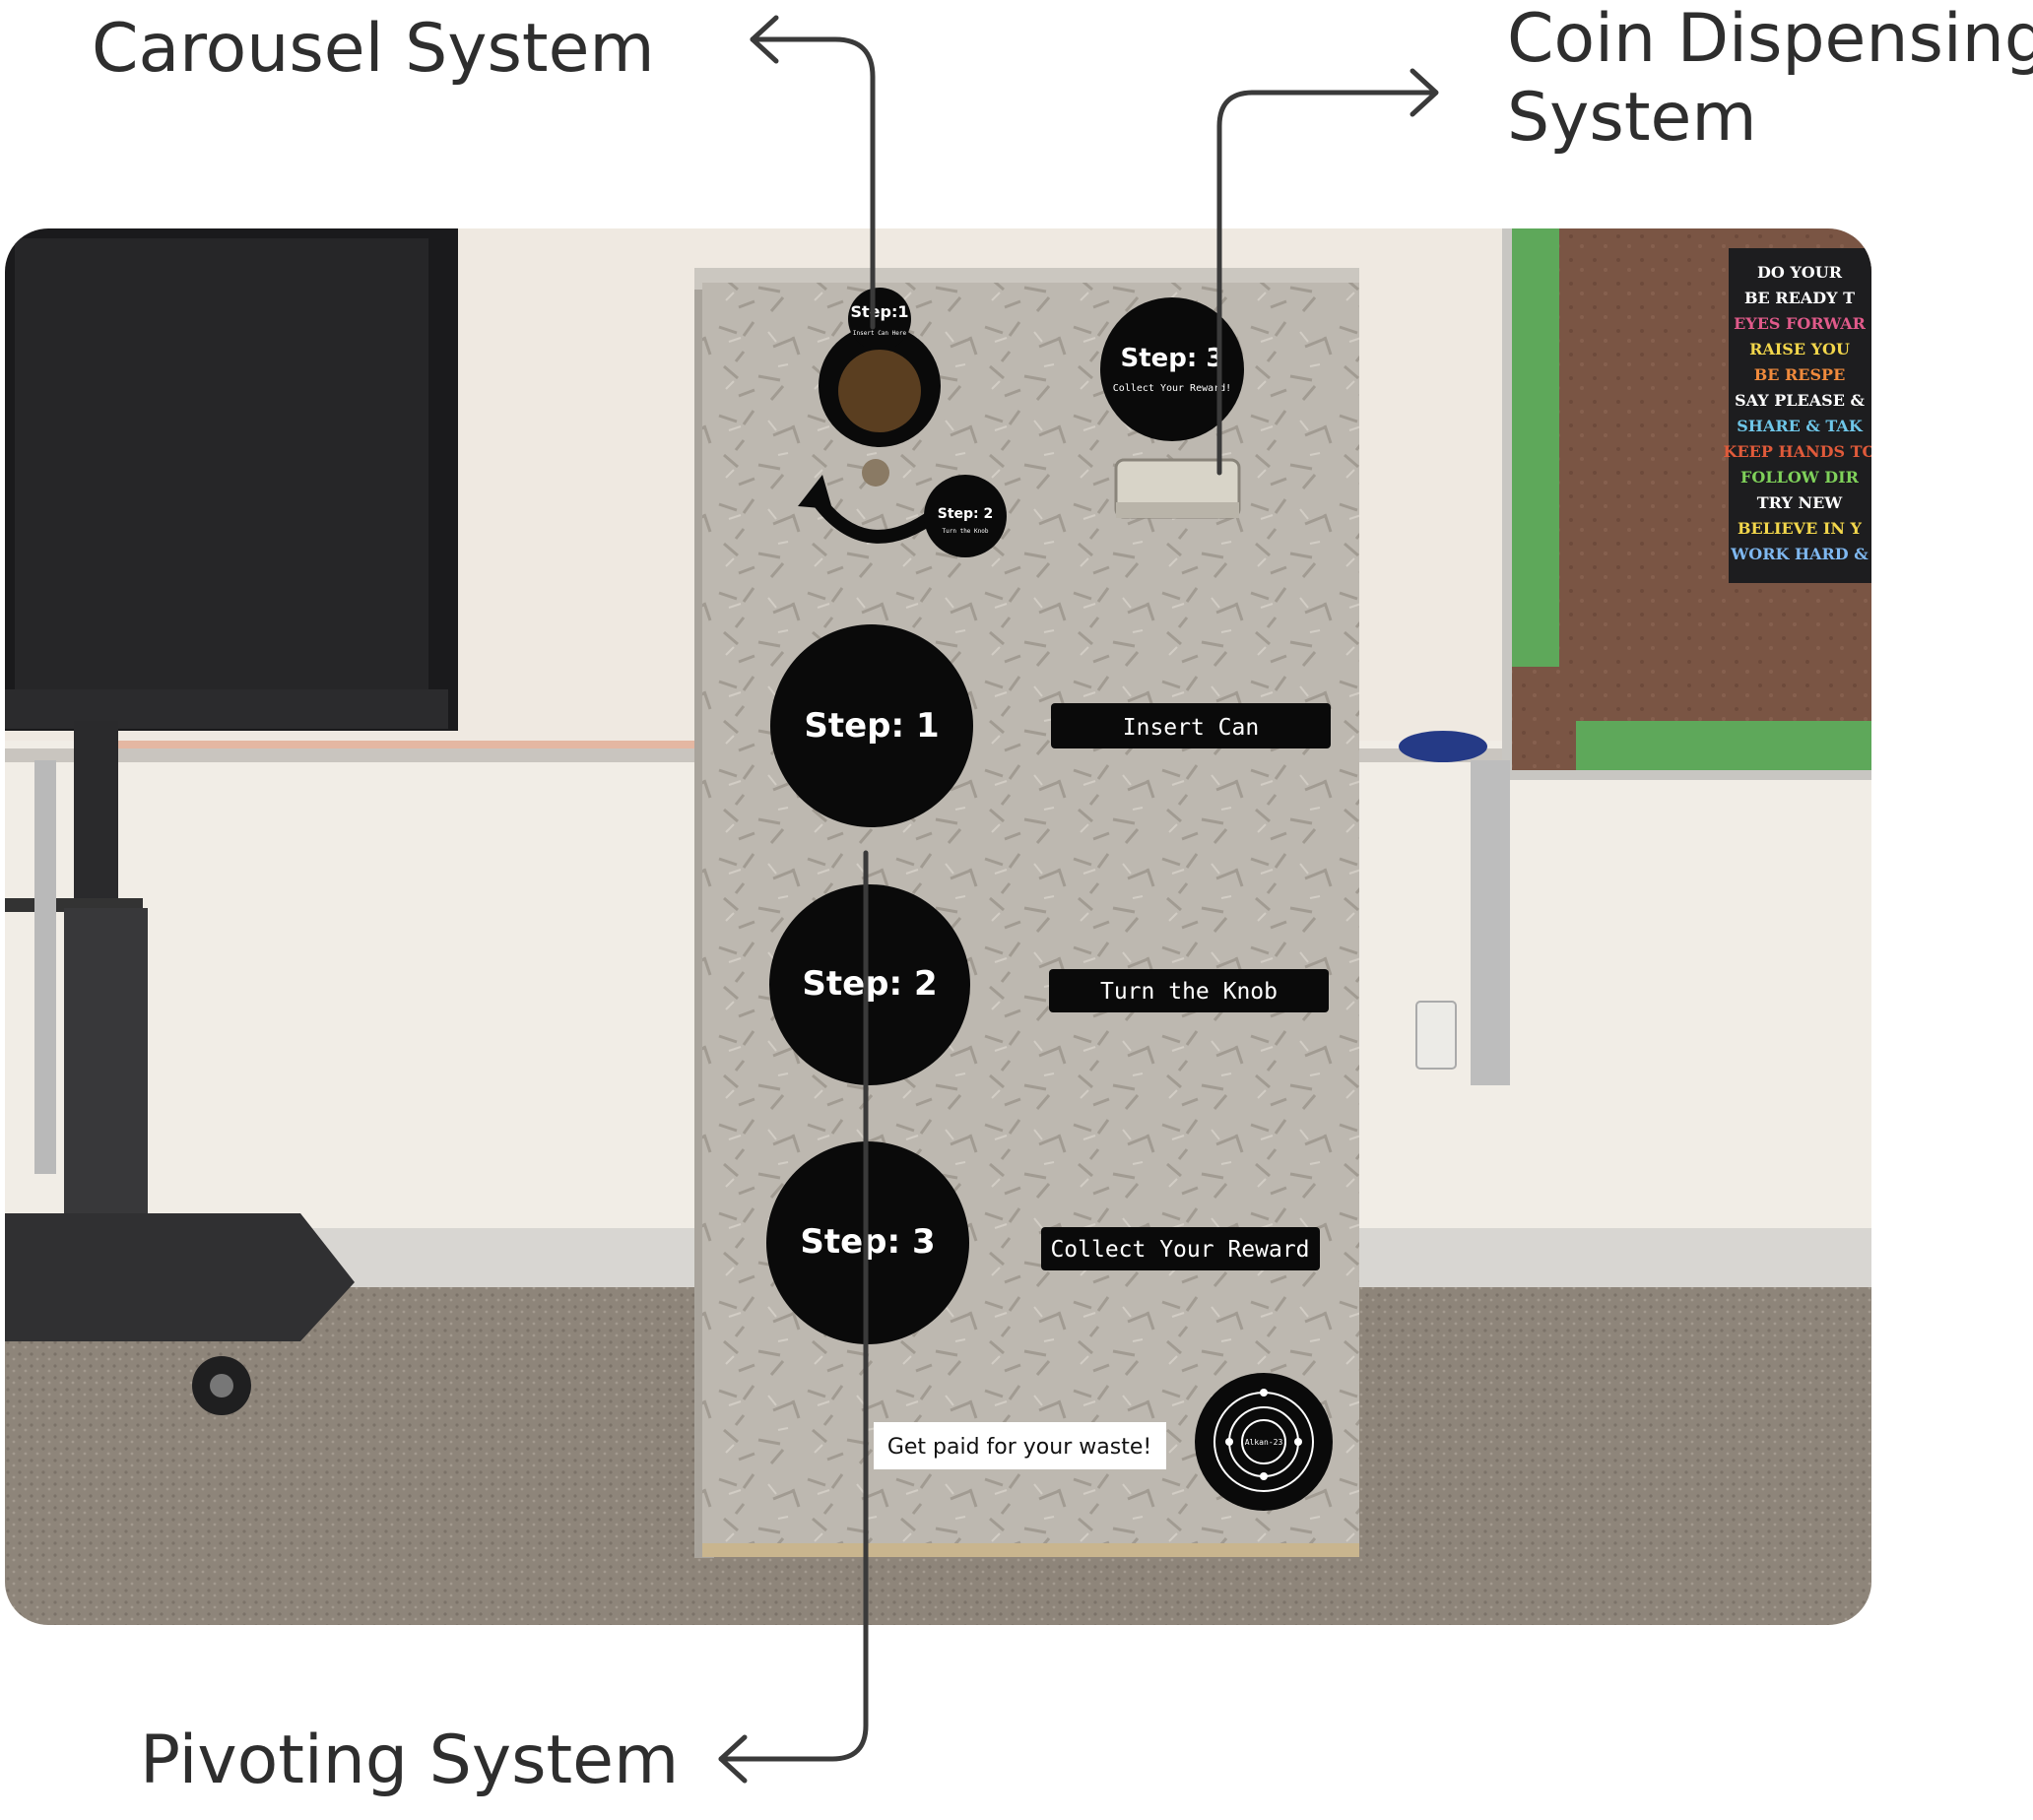  What do you see at coordinates (1632, 118) in the screenshot?
I see `callout-coin-dispensing-line2: System` at bounding box center [1632, 118].